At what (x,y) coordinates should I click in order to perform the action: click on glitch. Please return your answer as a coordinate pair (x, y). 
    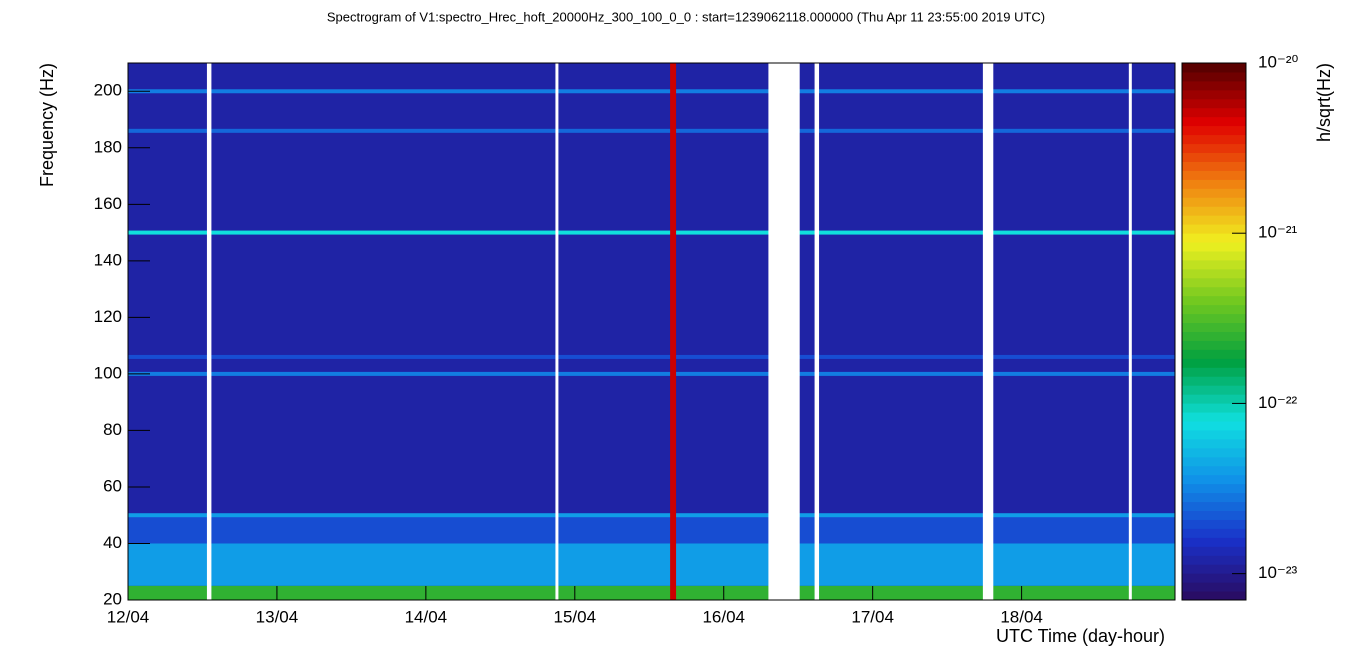
    Looking at the image, I should click on (673, 331).